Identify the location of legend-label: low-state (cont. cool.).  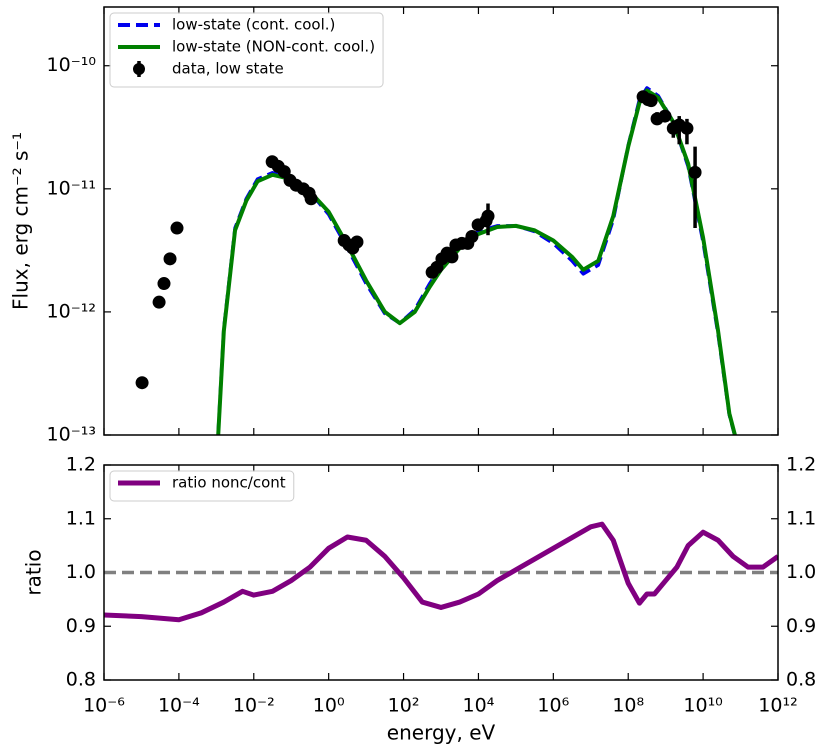
(253, 25).